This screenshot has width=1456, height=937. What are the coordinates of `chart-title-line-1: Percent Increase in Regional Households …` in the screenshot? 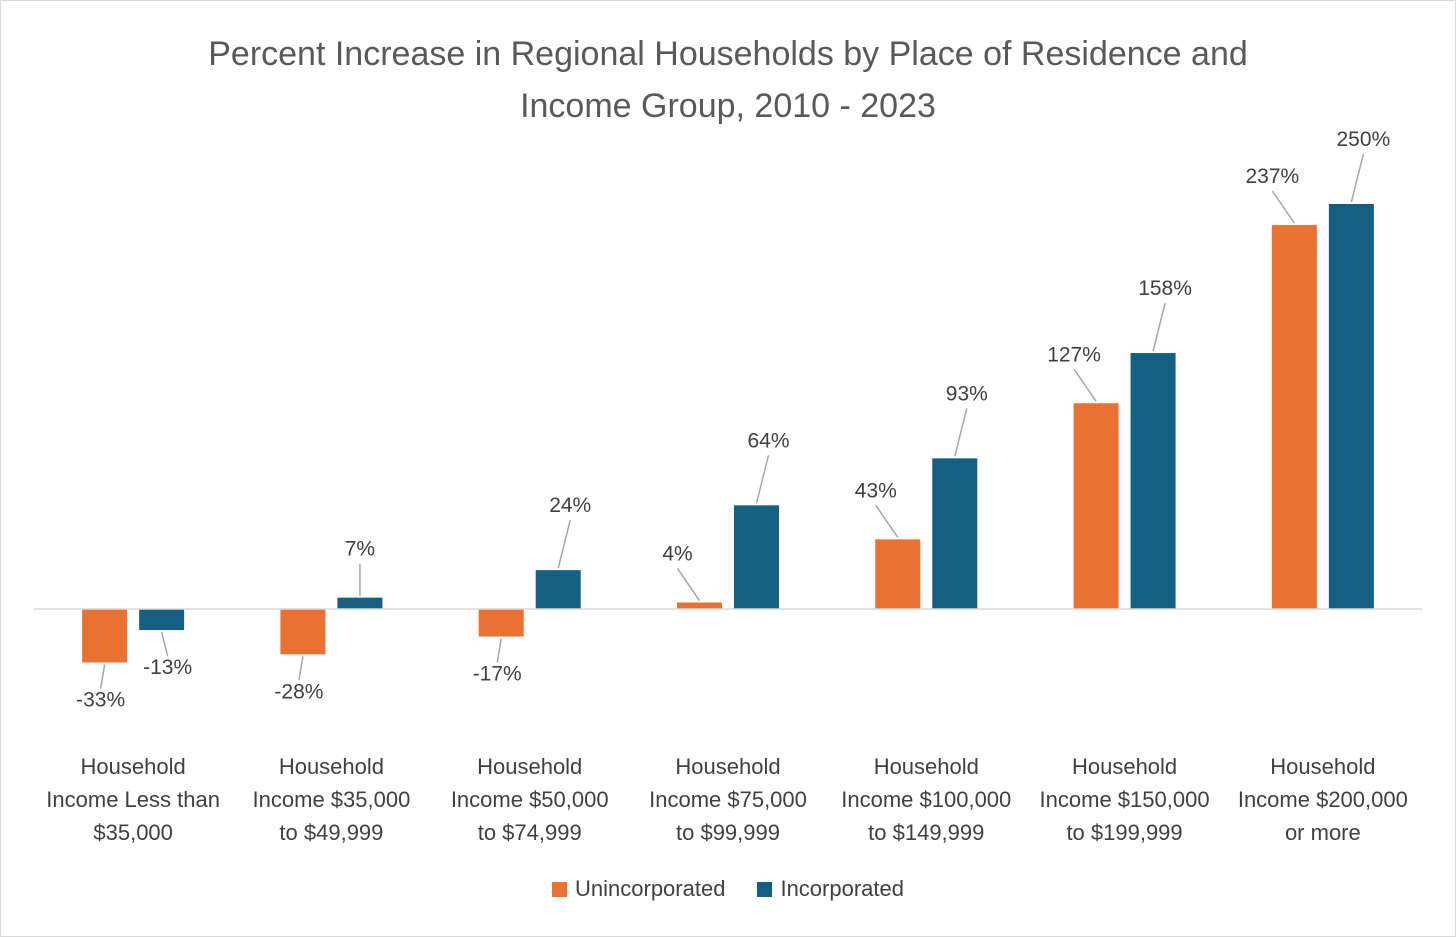 It's located at (728, 54).